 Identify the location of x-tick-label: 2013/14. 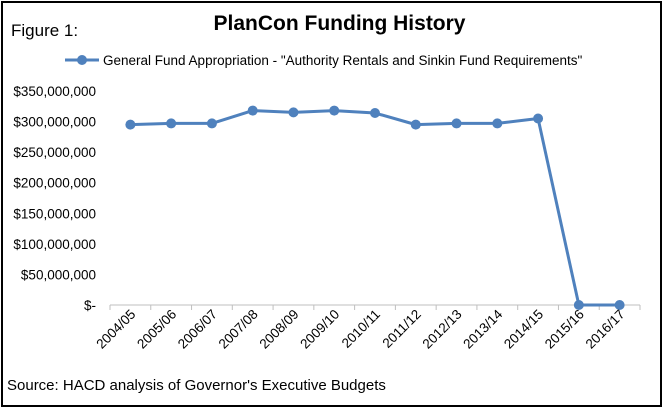
(482, 328).